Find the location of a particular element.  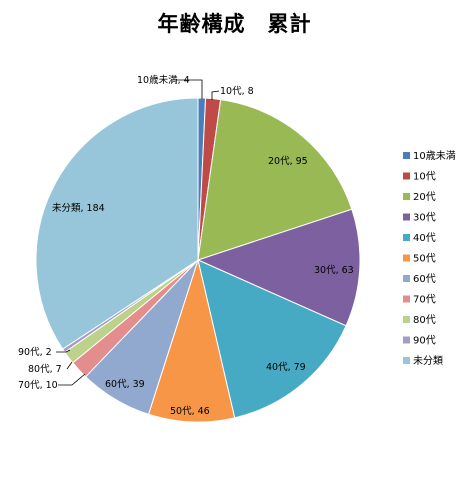

data-label: 50代, 46 is located at coordinates (190, 411).